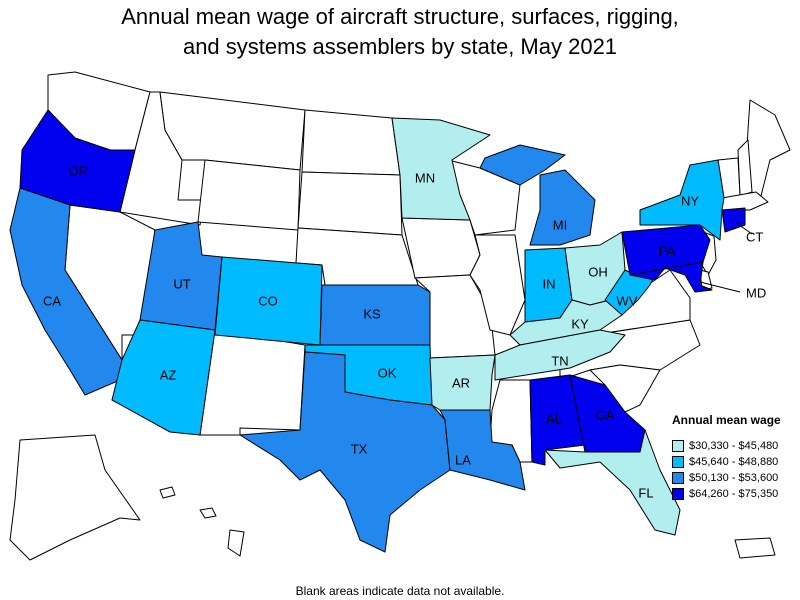 The height and width of the screenshot is (600, 800). Describe the element at coordinates (78, 170) in the screenshot. I see `label-or: OR` at that location.